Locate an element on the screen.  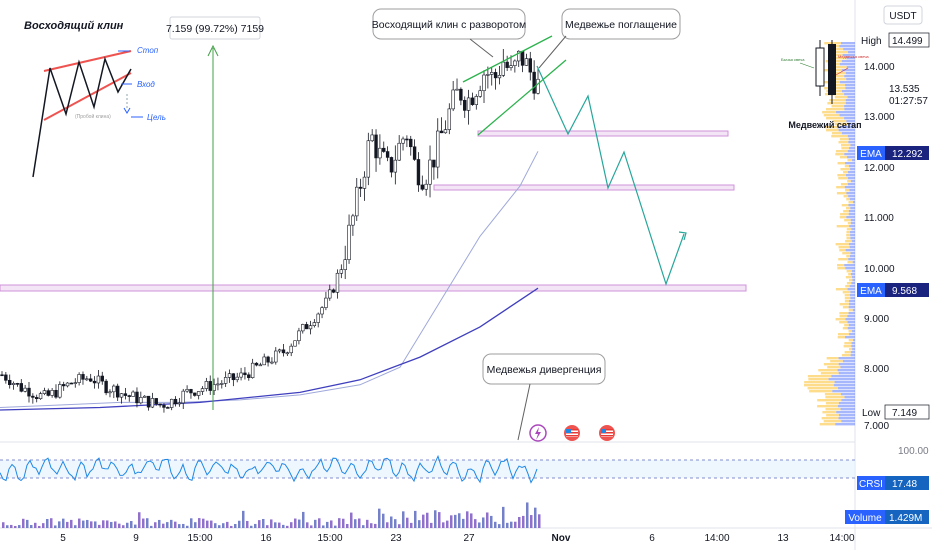
time-tick-label: 15:00 is located at coordinates (199, 538).